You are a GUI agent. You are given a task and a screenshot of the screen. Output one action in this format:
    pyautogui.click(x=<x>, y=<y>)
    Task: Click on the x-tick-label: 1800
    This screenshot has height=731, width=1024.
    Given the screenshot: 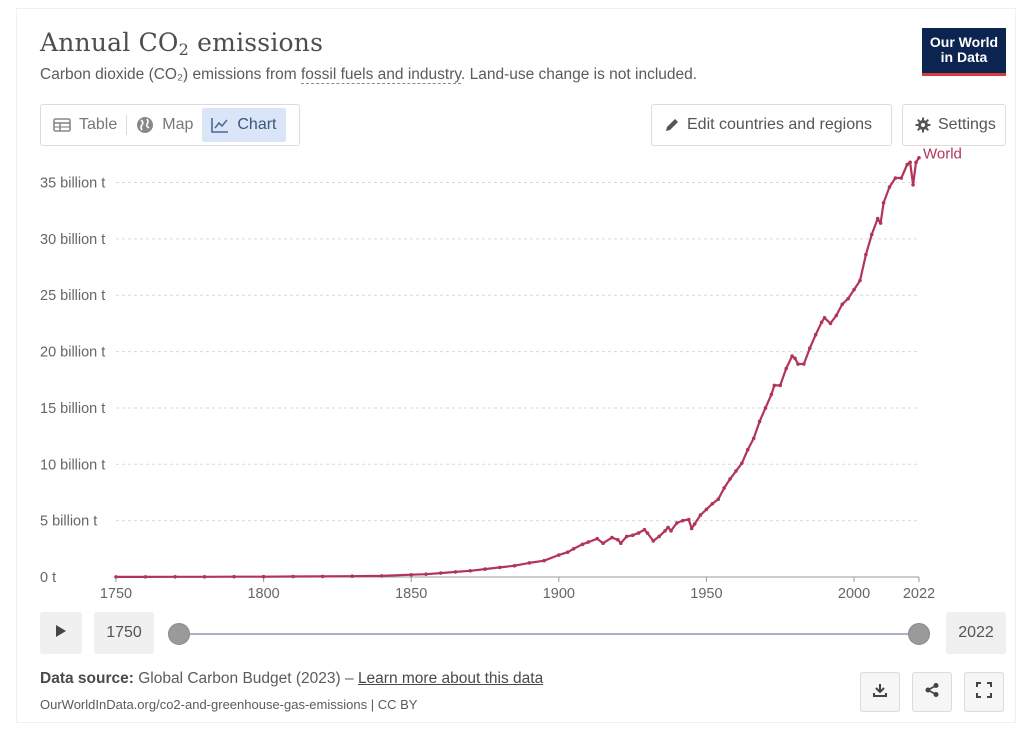 What is the action you would take?
    pyautogui.click(x=263, y=594)
    